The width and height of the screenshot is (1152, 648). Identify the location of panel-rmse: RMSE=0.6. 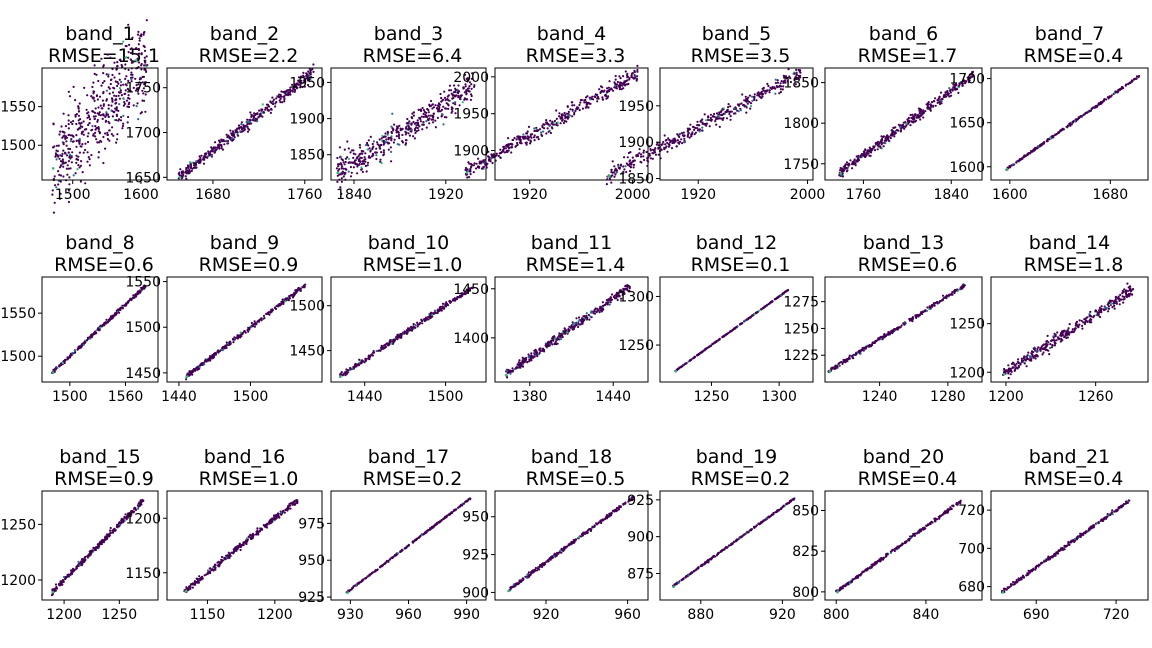
(104, 265).